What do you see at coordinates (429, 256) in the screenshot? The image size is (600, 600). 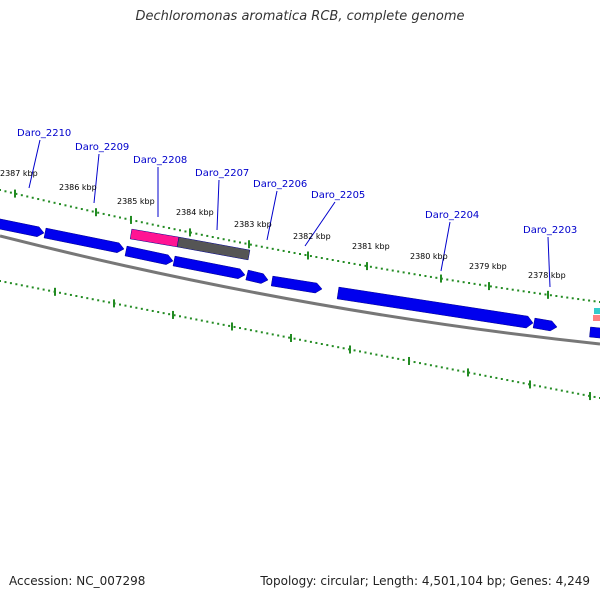 I see `tick-label: 2380 kbp` at bounding box center [429, 256].